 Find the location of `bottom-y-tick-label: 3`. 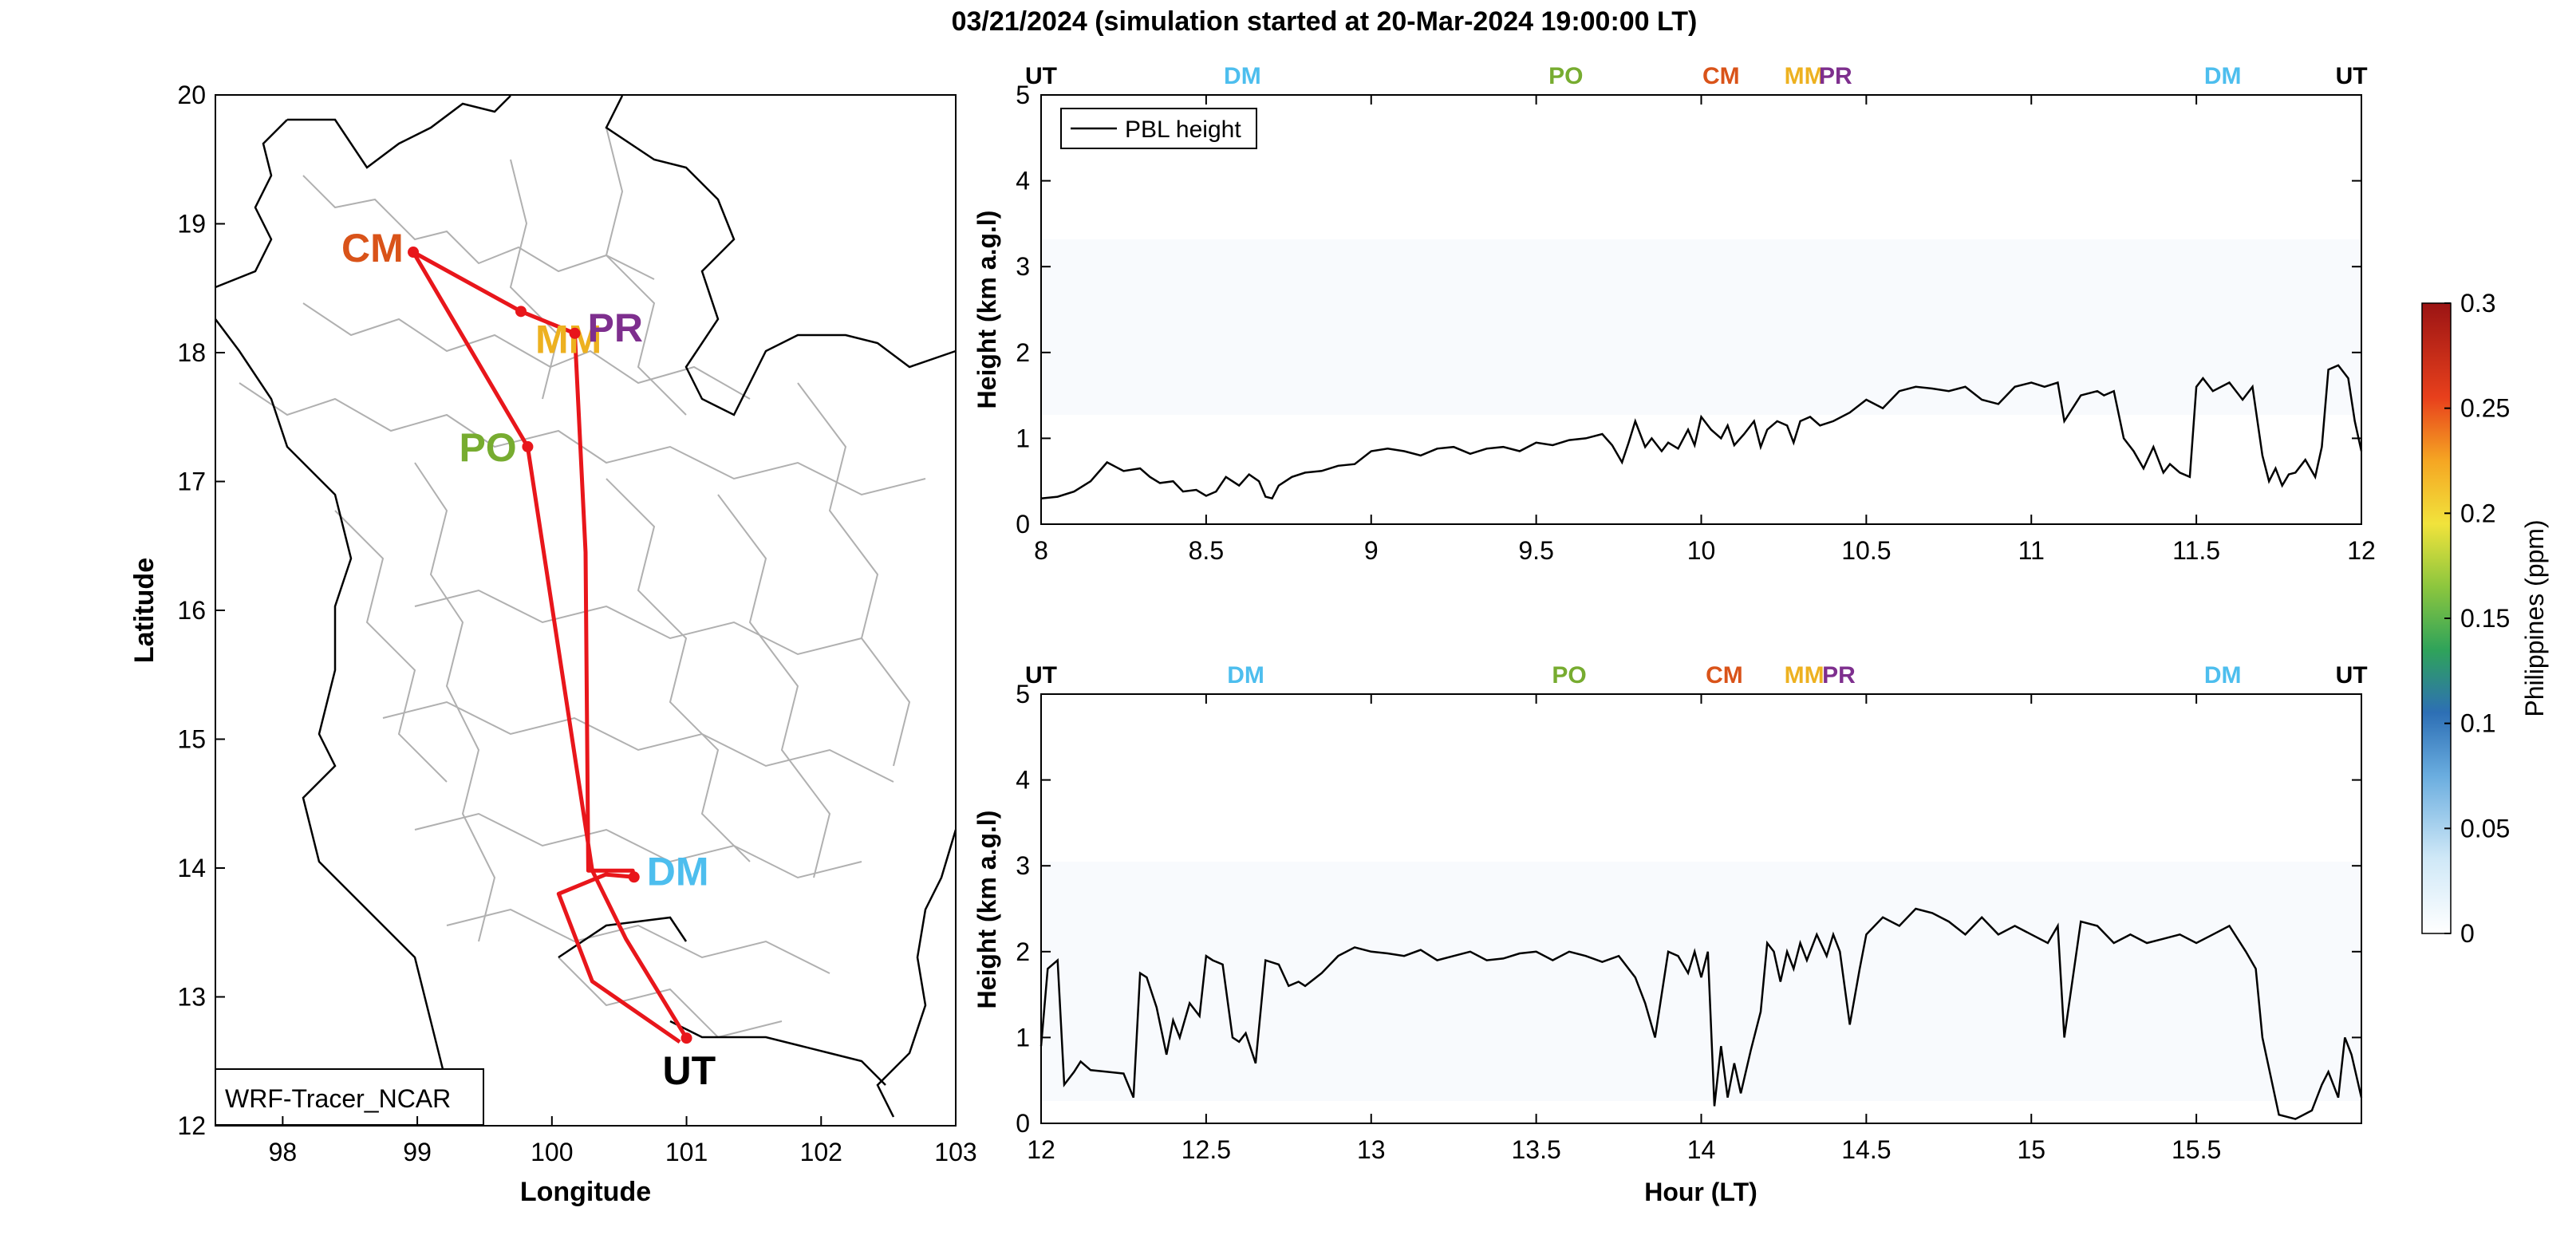

bottom-y-tick-label: 3 is located at coordinates (1023, 865).